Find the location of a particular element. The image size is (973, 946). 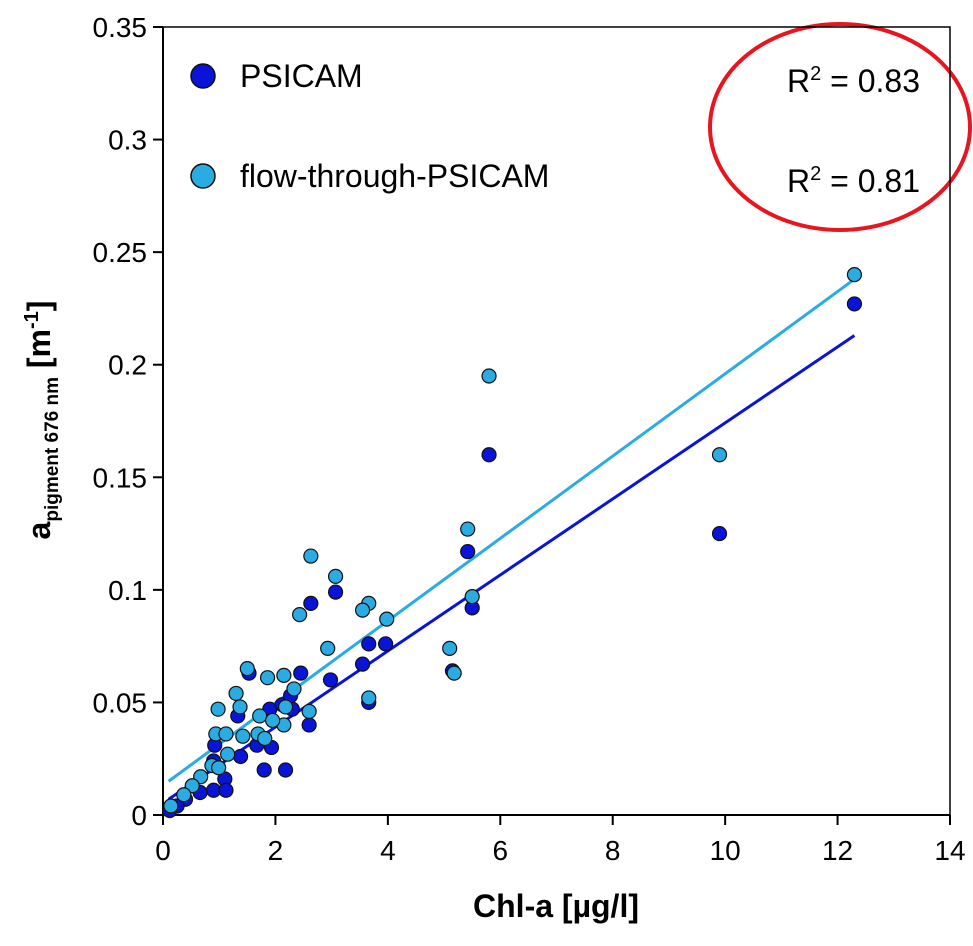

legend-label: flow-through-PSICAM is located at coordinates (394, 176).